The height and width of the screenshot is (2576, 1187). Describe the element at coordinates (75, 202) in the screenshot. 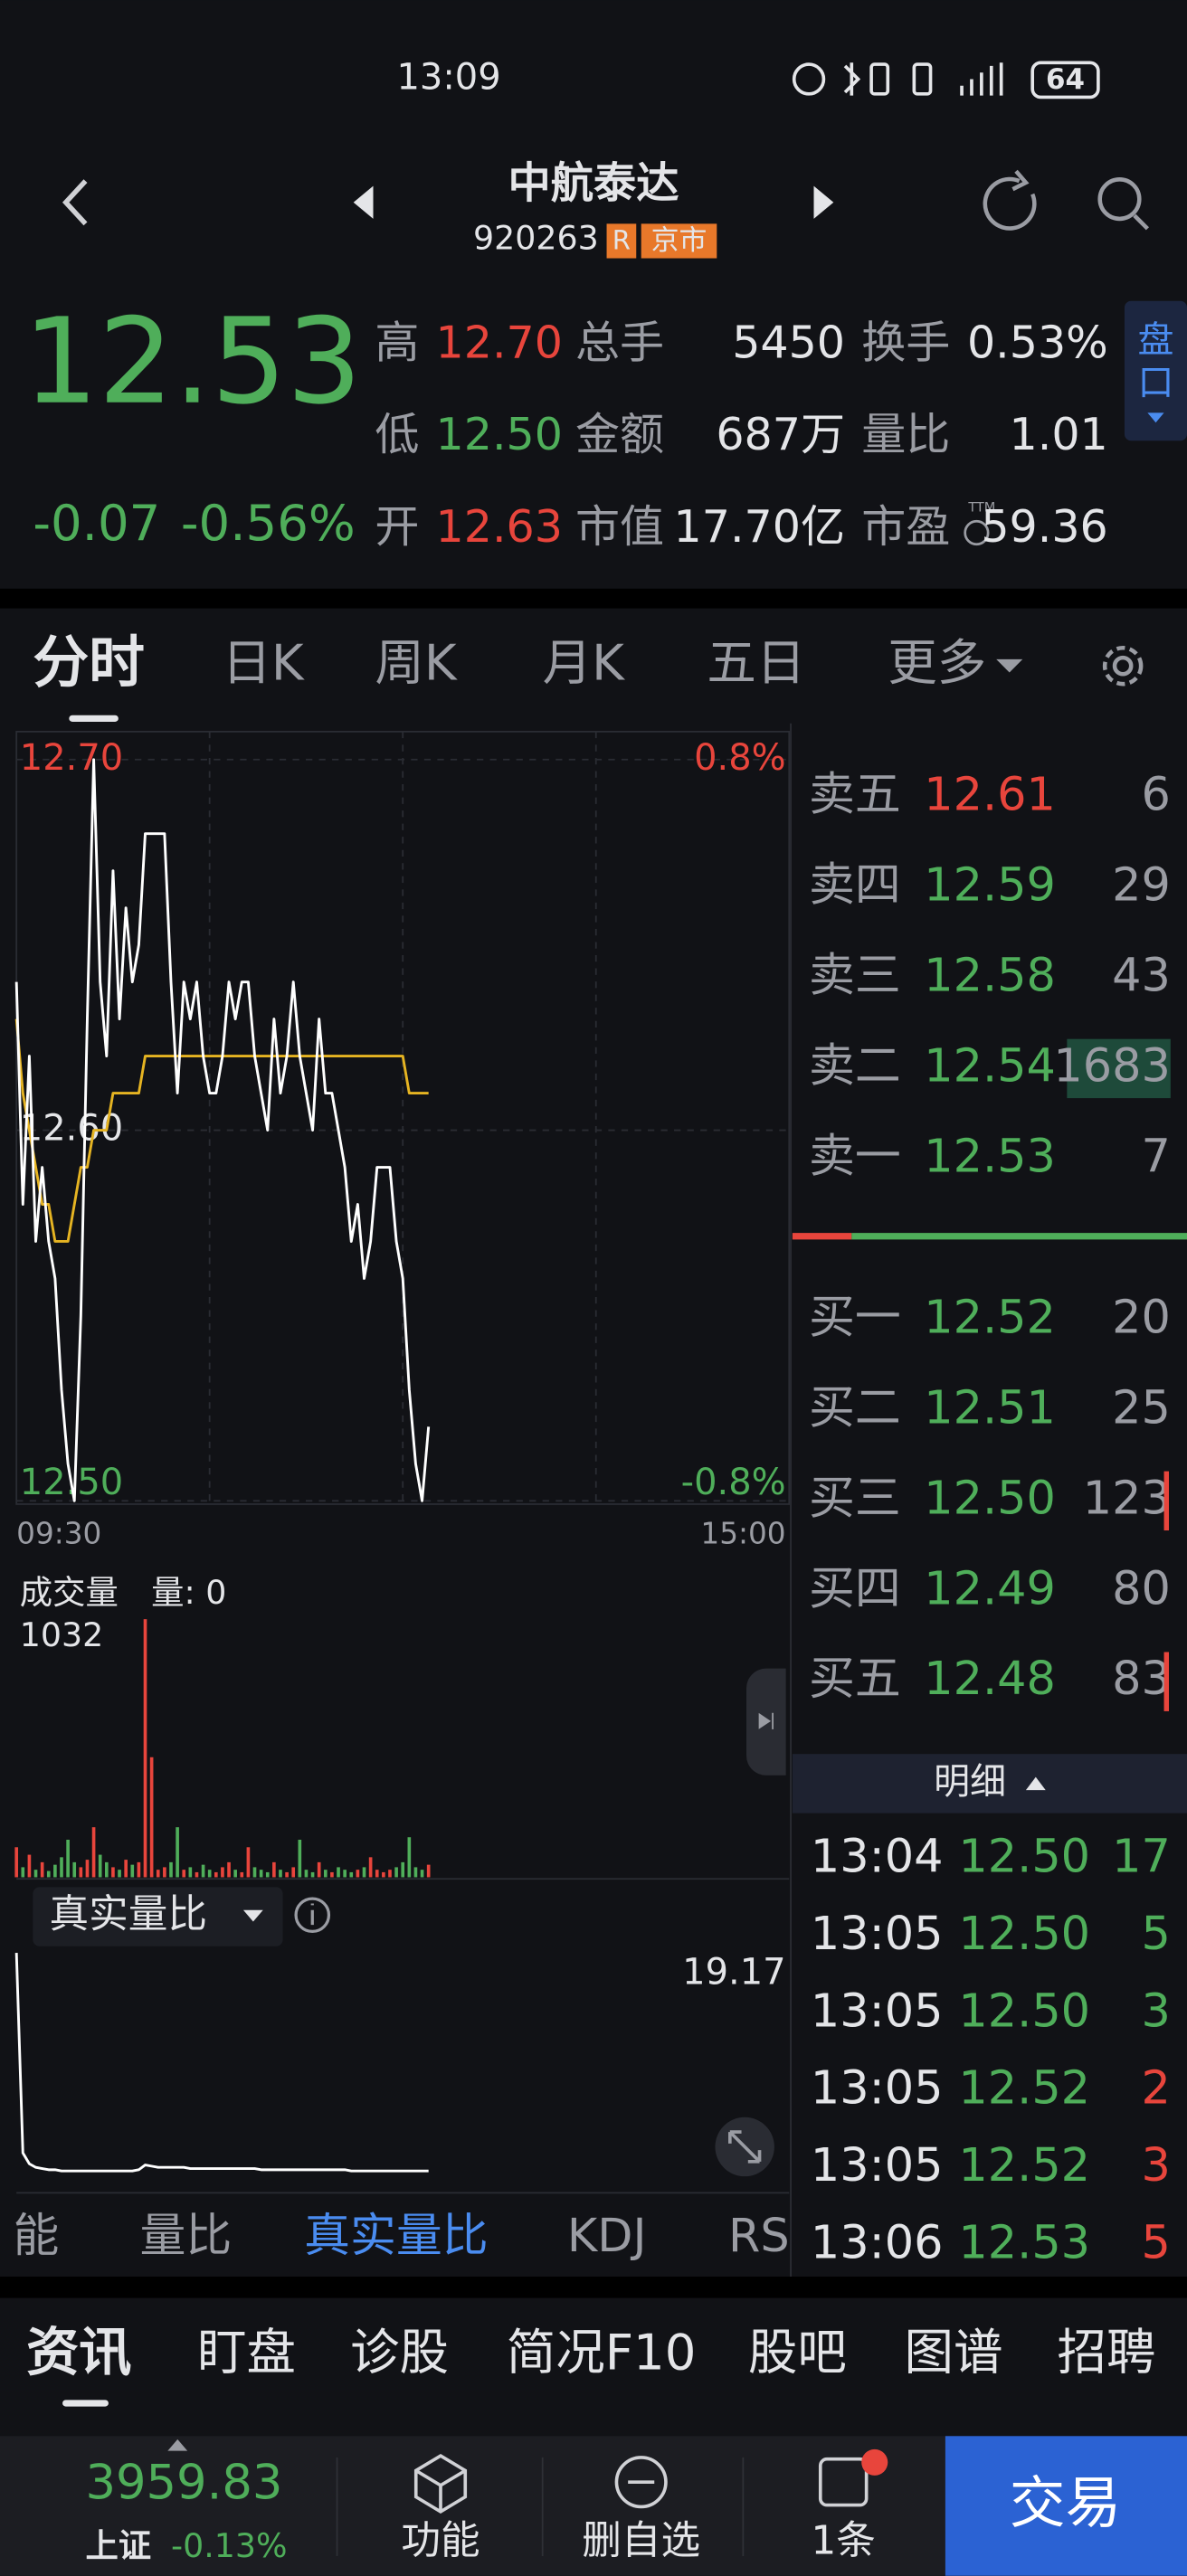

I see `back-button` at that location.